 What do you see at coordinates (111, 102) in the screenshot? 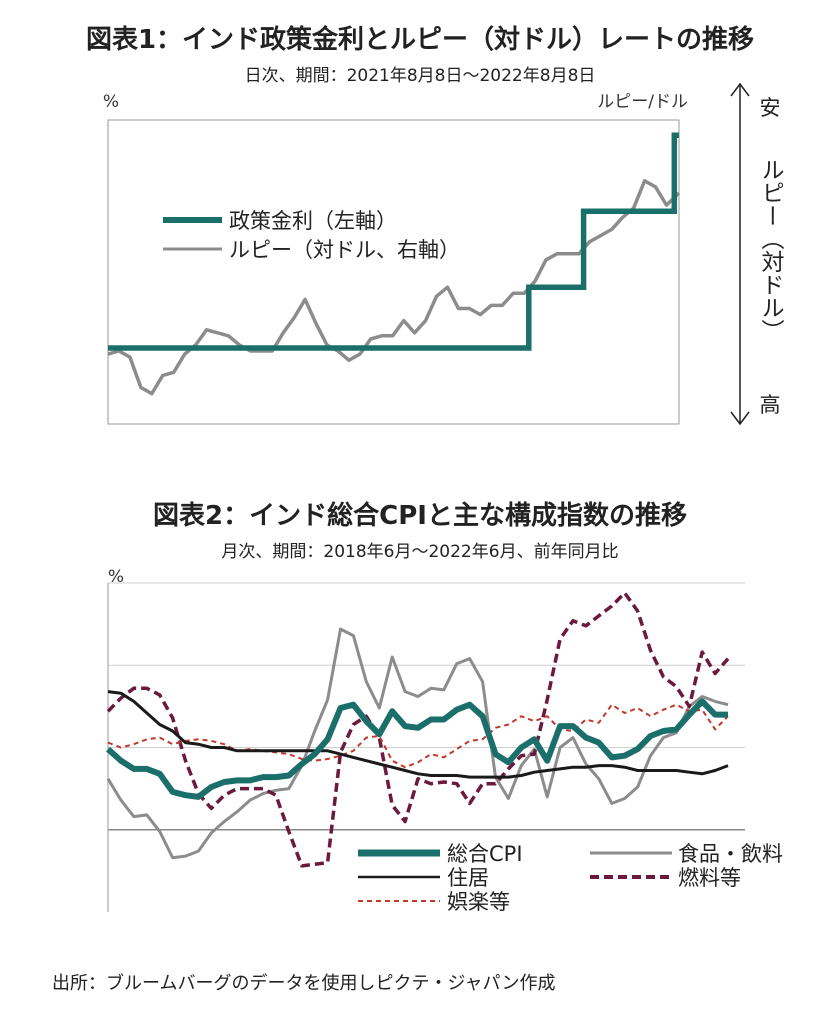
I see `chart-1-left-unit: %` at bounding box center [111, 102].